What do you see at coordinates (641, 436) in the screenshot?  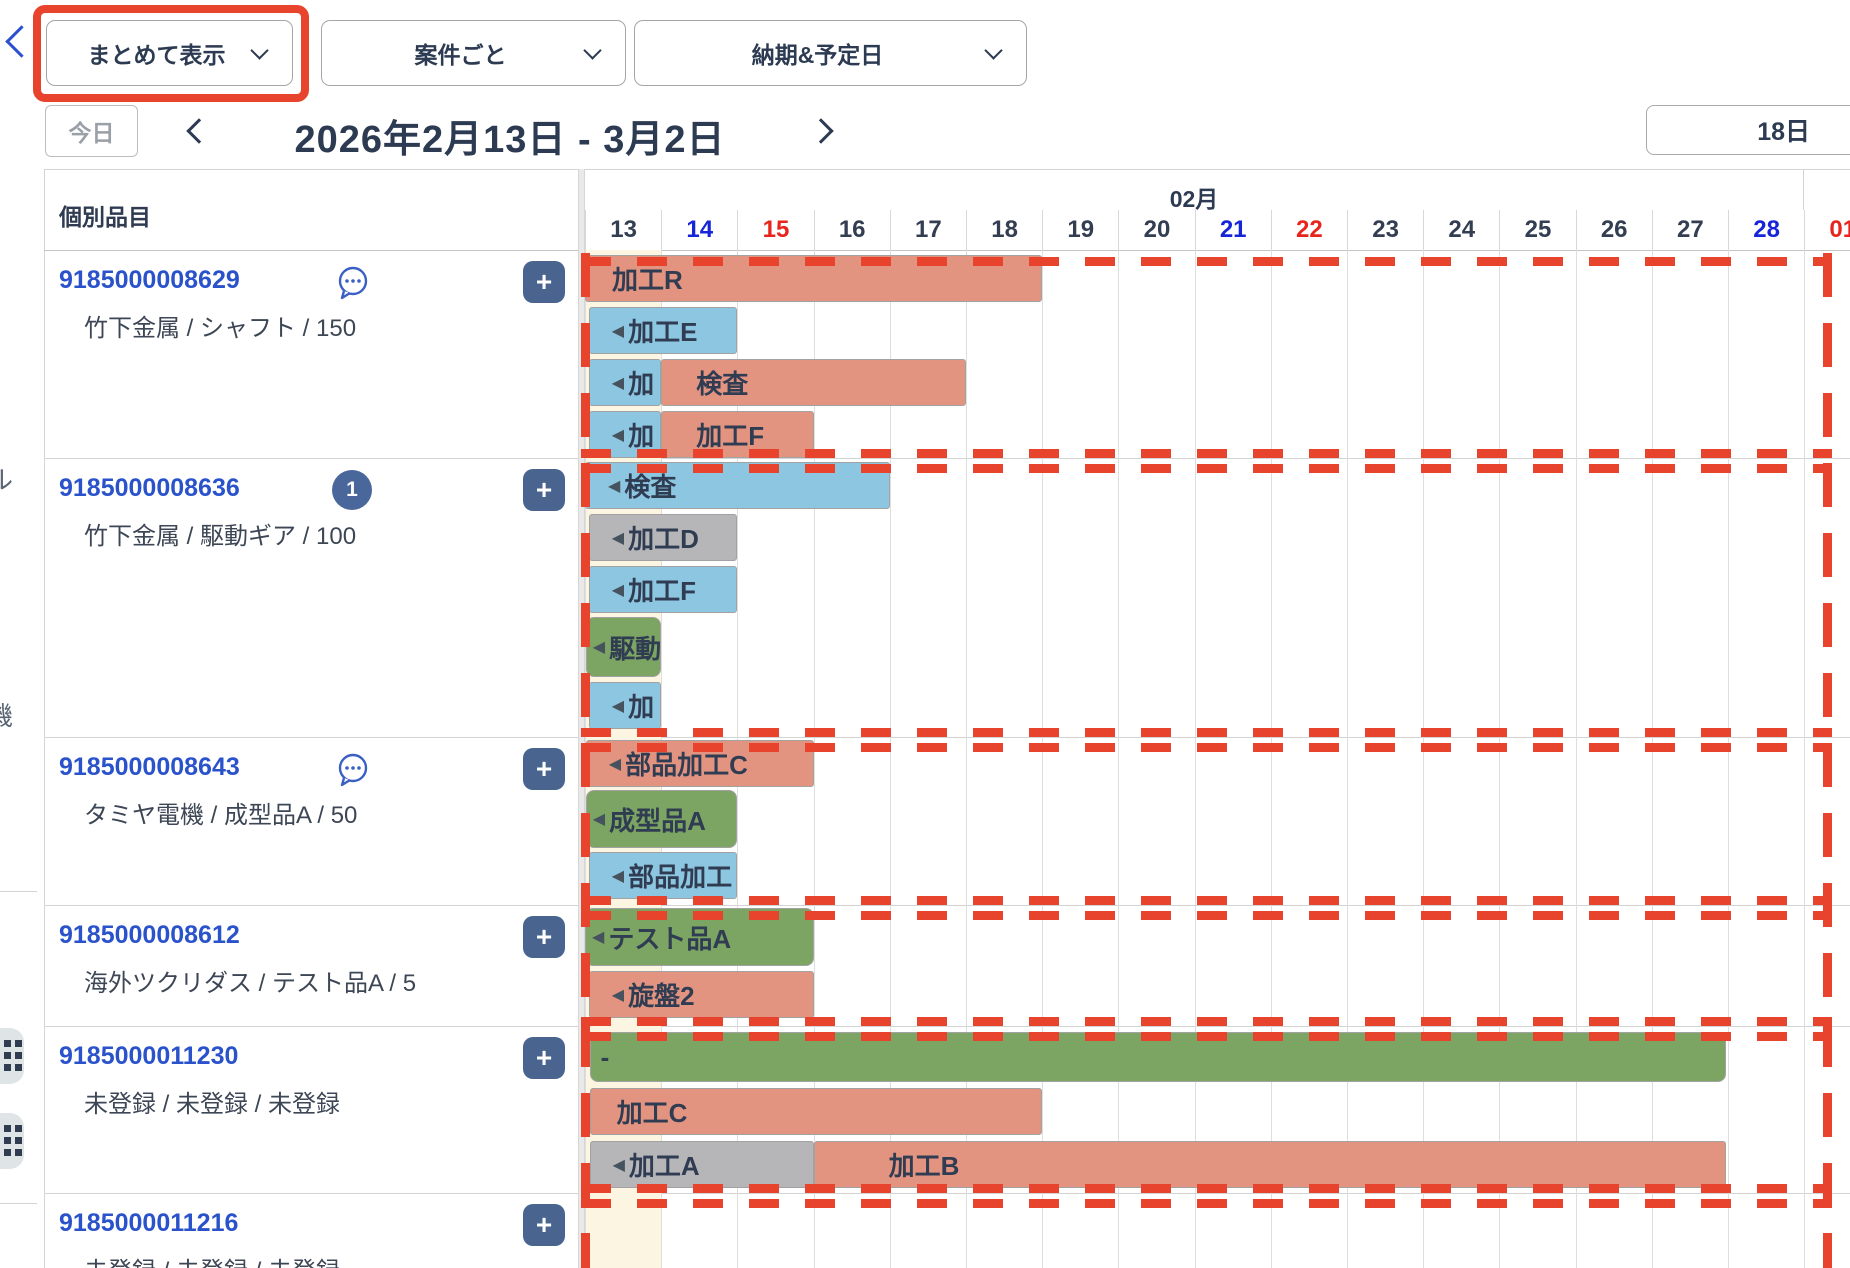 I see `bar-label: 加` at bounding box center [641, 436].